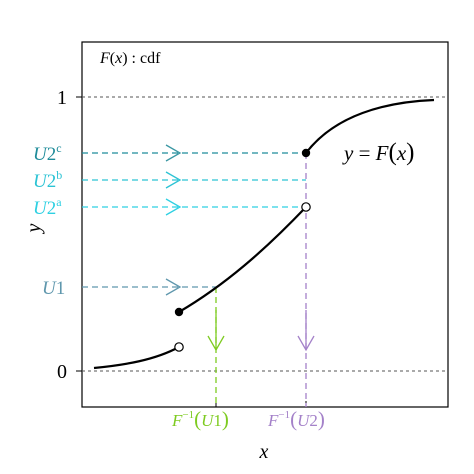 Image resolution: width=474 pixels, height=474 pixels. Describe the element at coordinates (47, 180) in the screenshot. I see `u2b-label: U2b` at that location.